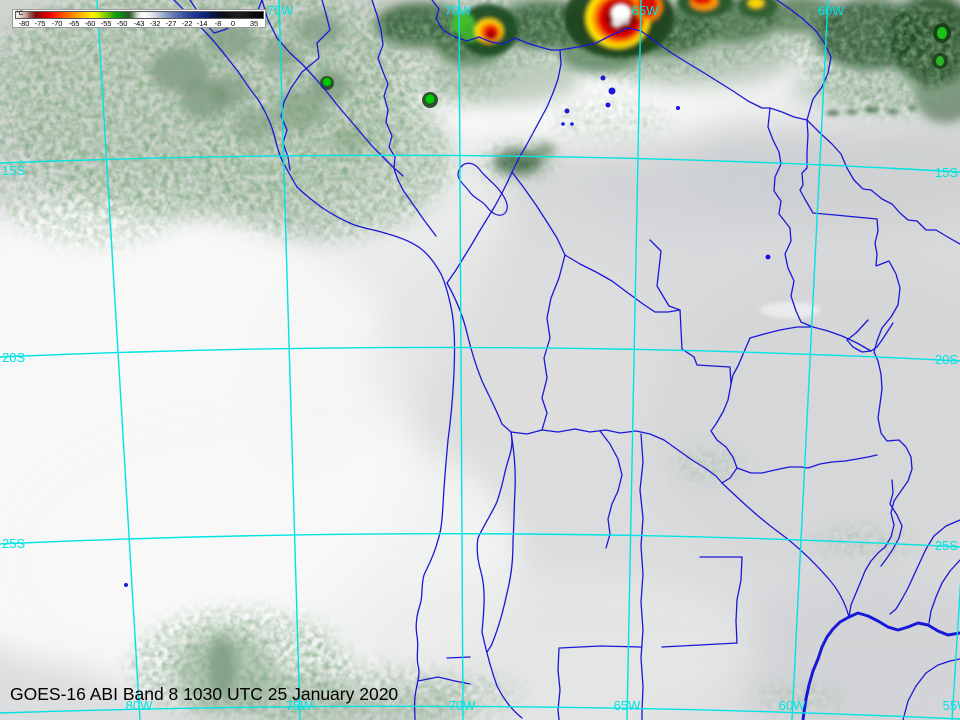  What do you see at coordinates (90, 23) in the screenshot?
I see `colorbar-tick: -60` at bounding box center [90, 23].